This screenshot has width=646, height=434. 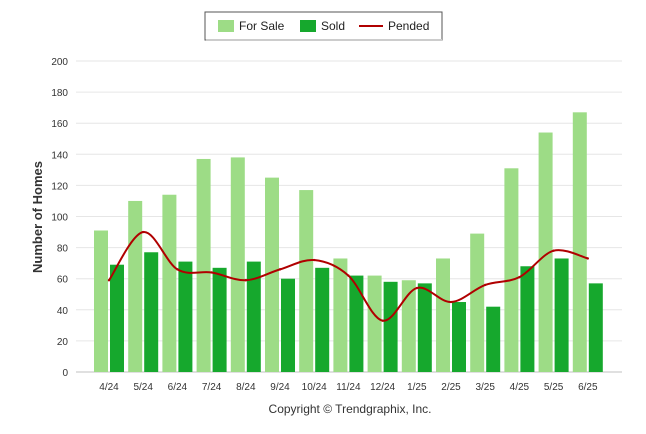 I want to click on copyright-credit: Copyright © Trendgraphix, Inc., so click(x=350, y=409).